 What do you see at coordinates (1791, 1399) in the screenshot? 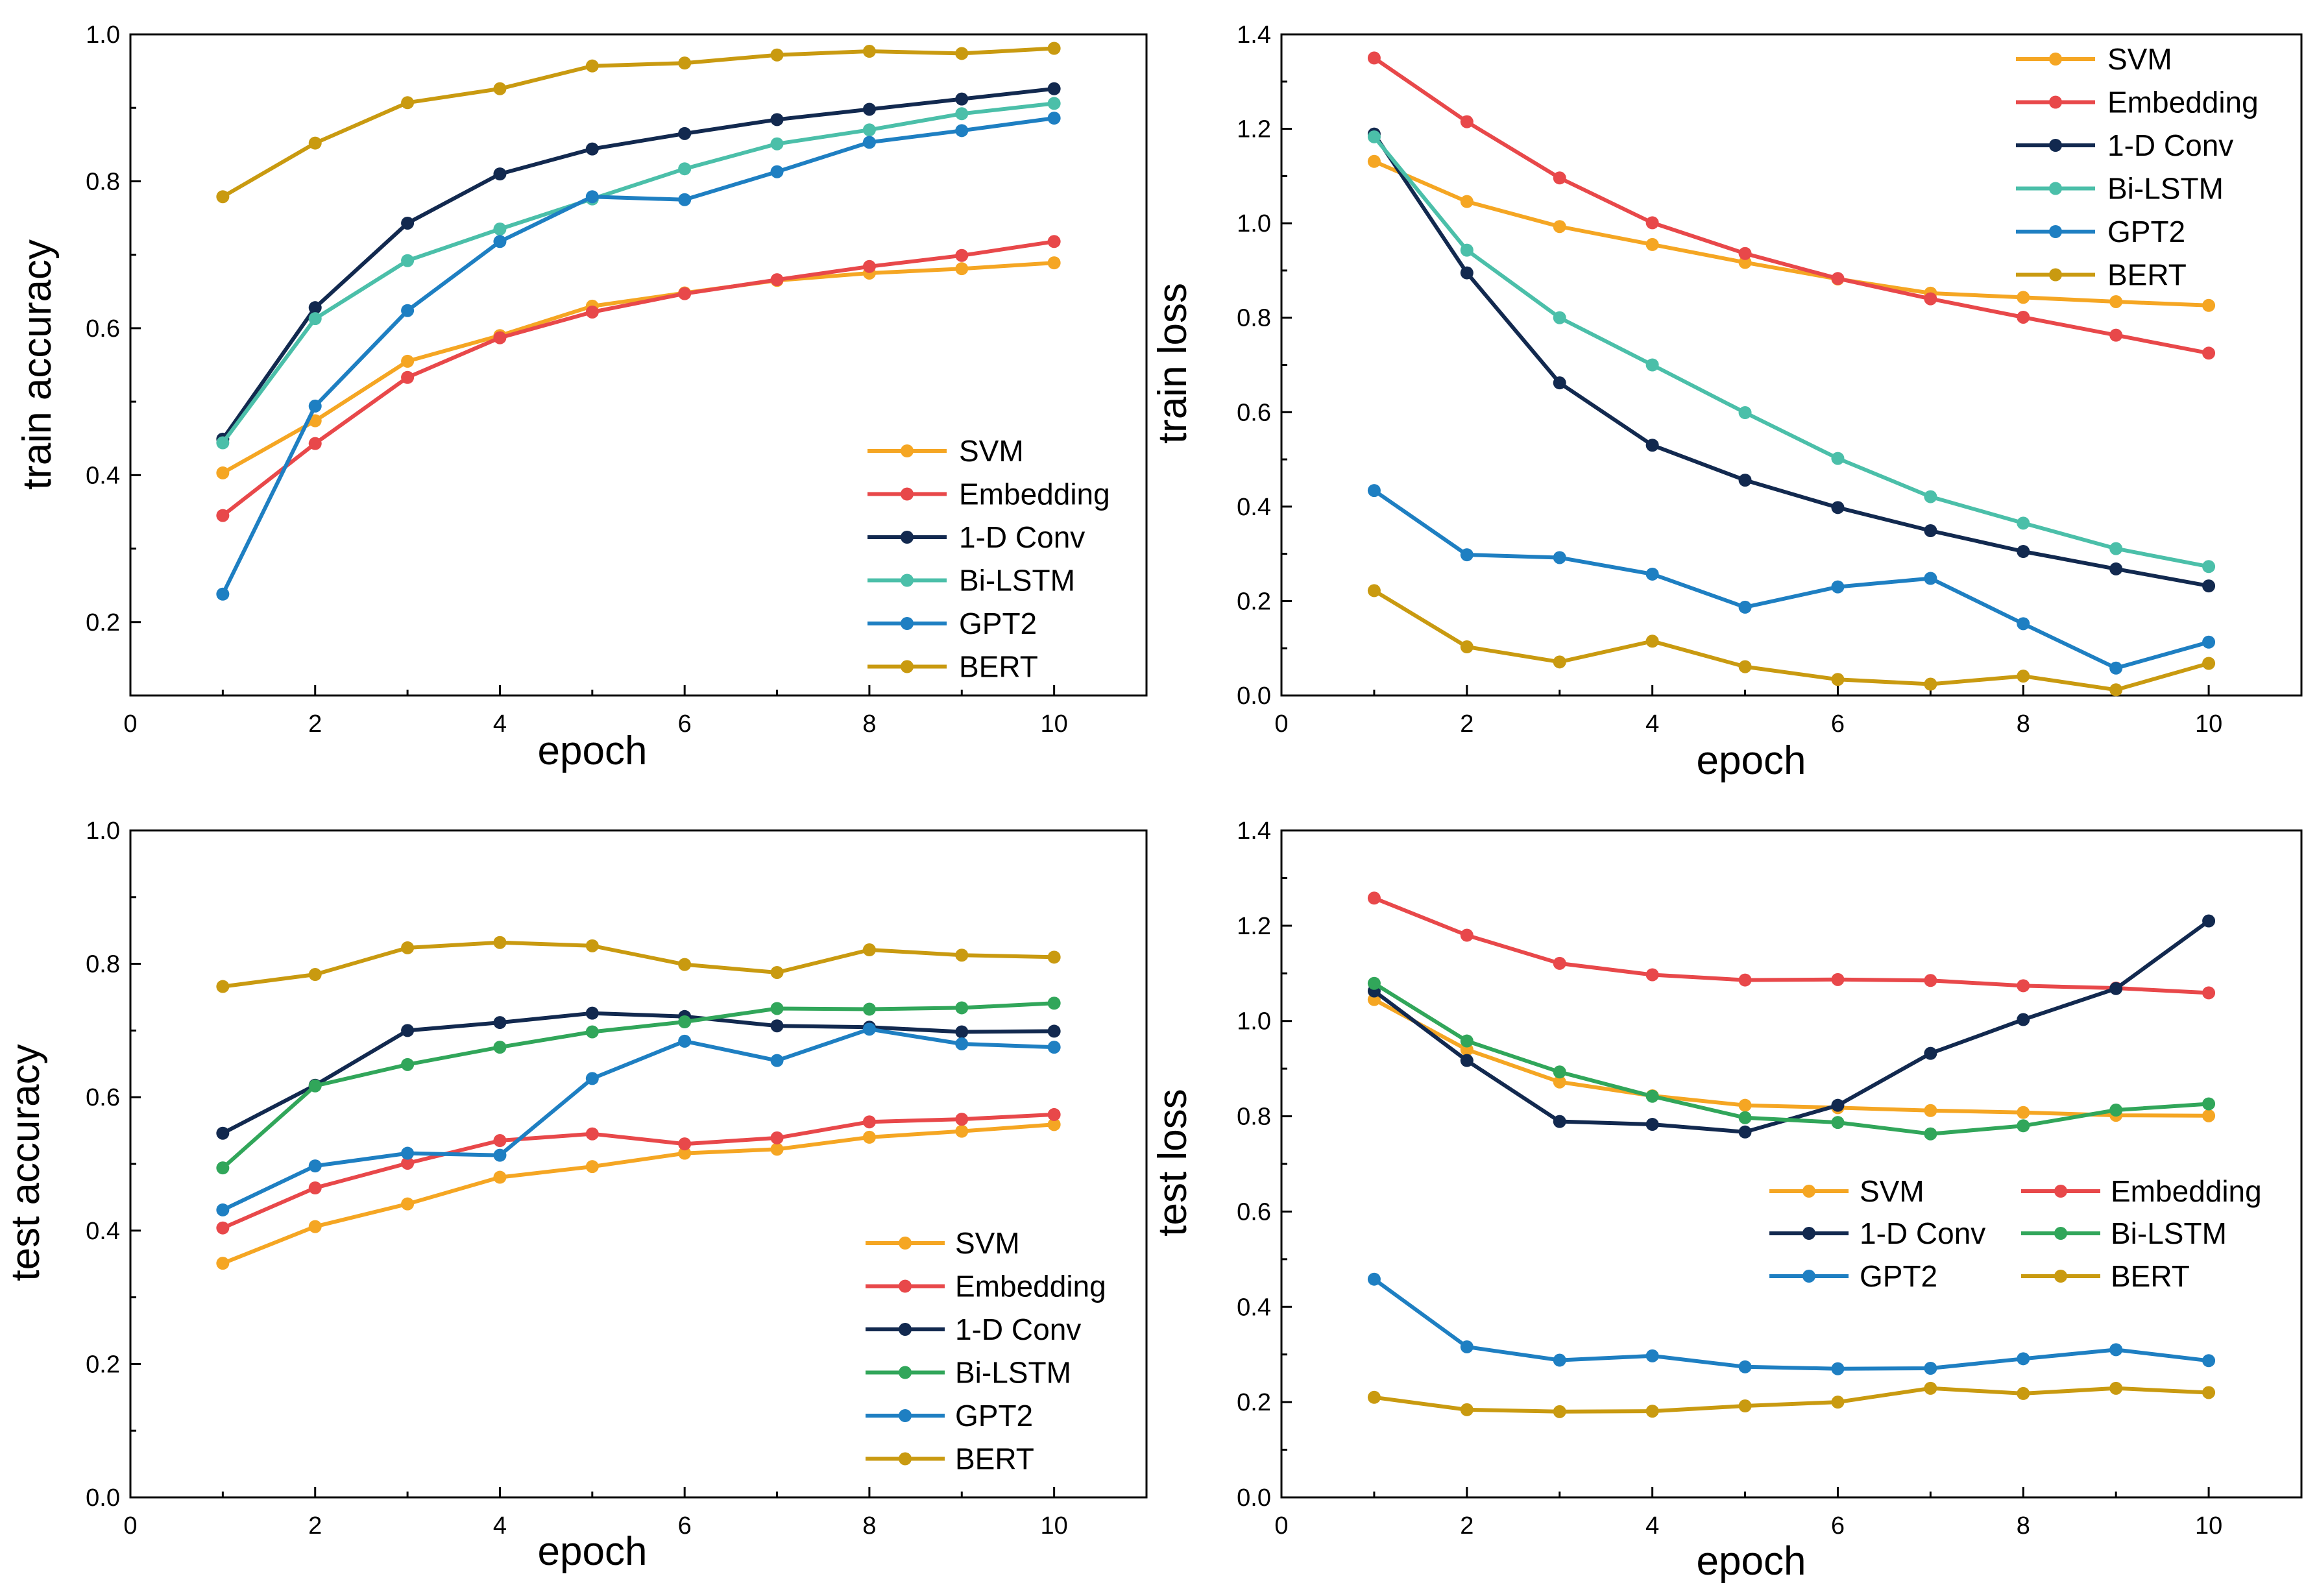
I see `series-bert` at bounding box center [1791, 1399].